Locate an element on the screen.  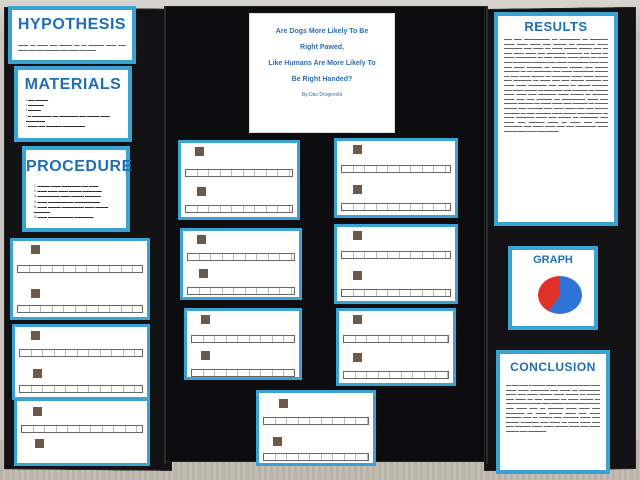
board-fold-left is located at coordinates (165, 235).